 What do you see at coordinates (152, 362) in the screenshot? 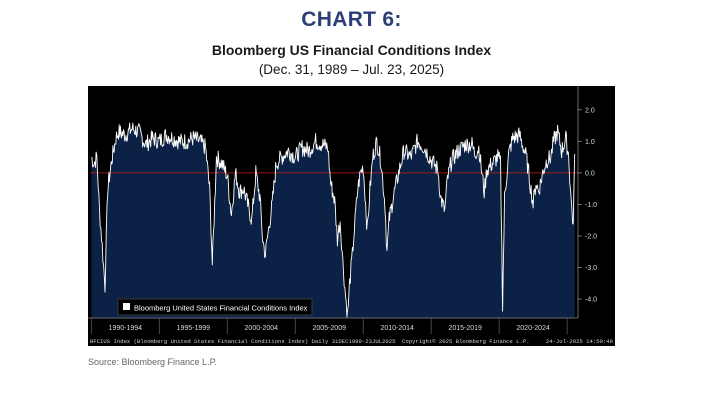
I see `source-note: Source: Bloomberg Finance L.P.` at bounding box center [152, 362].